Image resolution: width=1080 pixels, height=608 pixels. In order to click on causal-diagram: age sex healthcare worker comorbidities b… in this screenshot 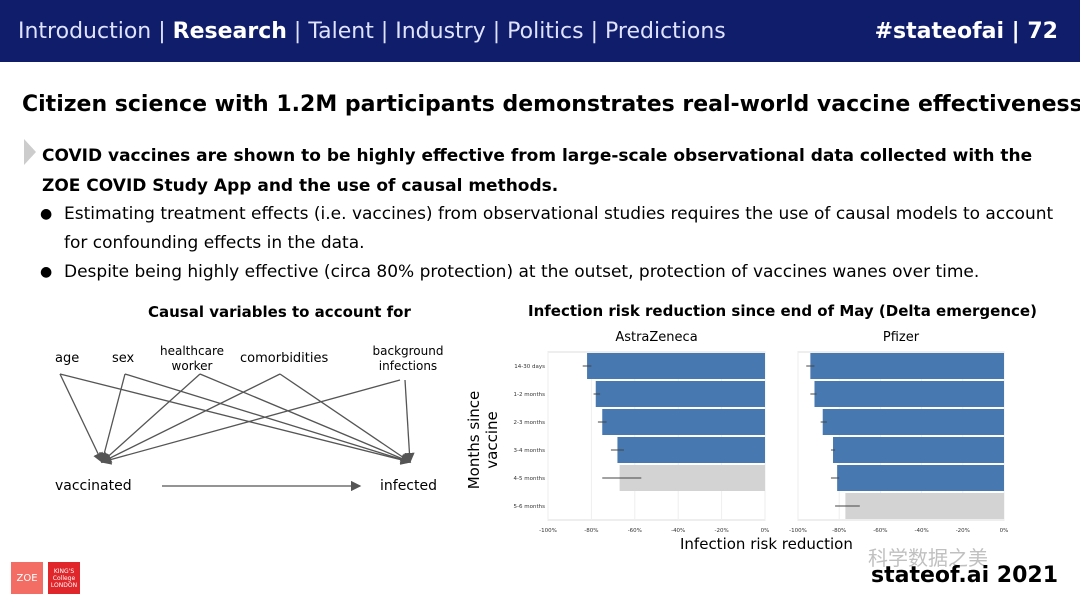, I will do `click(249, 419)`.